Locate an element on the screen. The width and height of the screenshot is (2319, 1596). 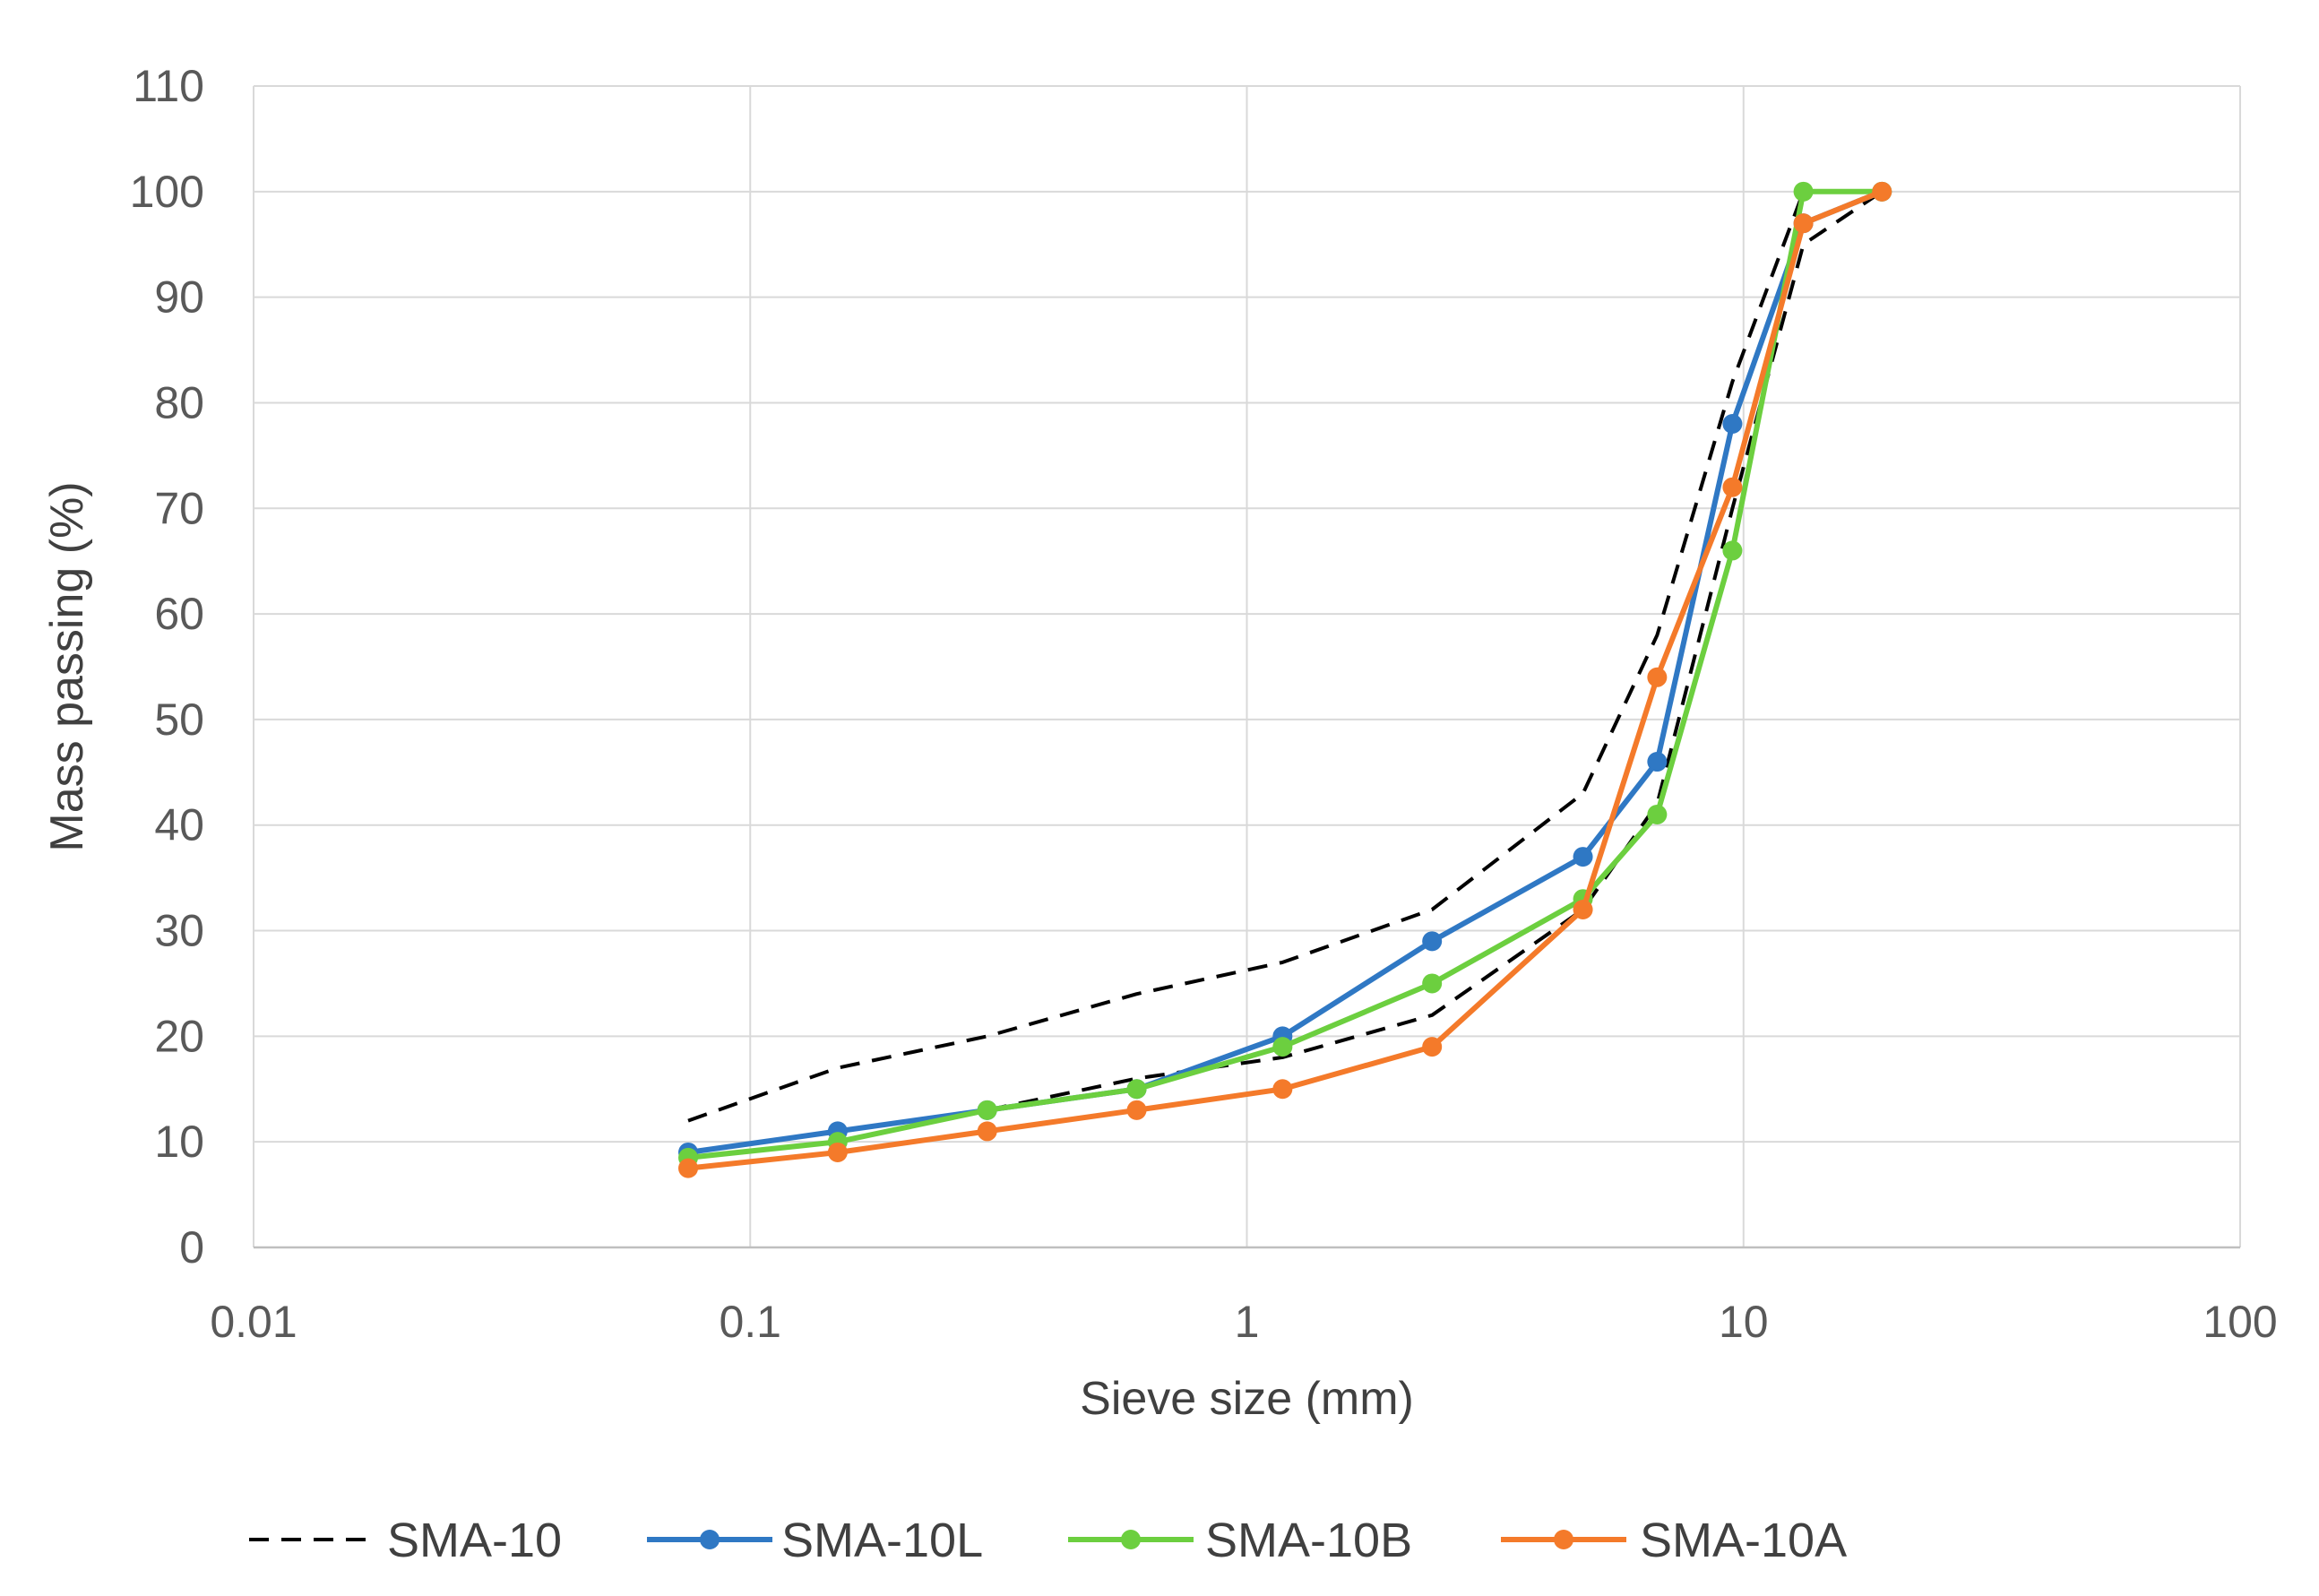
legend-item-sma-10l: SMA-10L is located at coordinates (815, 1541).